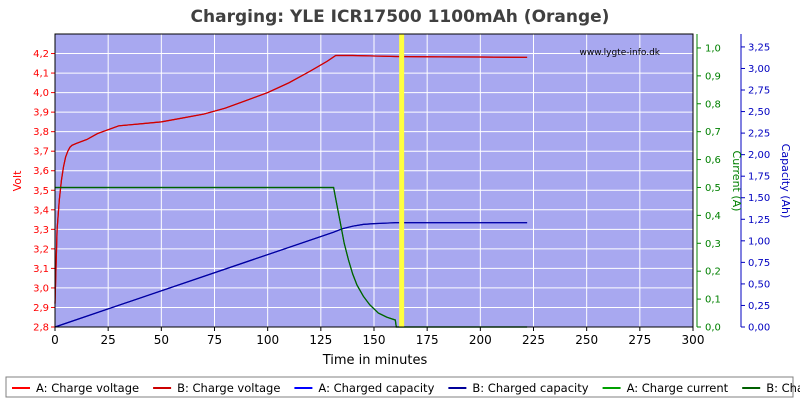 The height and width of the screenshot is (400, 800). Describe the element at coordinates (759, 69) in the screenshot. I see `capacity-tick-label: 3,00` at that location.